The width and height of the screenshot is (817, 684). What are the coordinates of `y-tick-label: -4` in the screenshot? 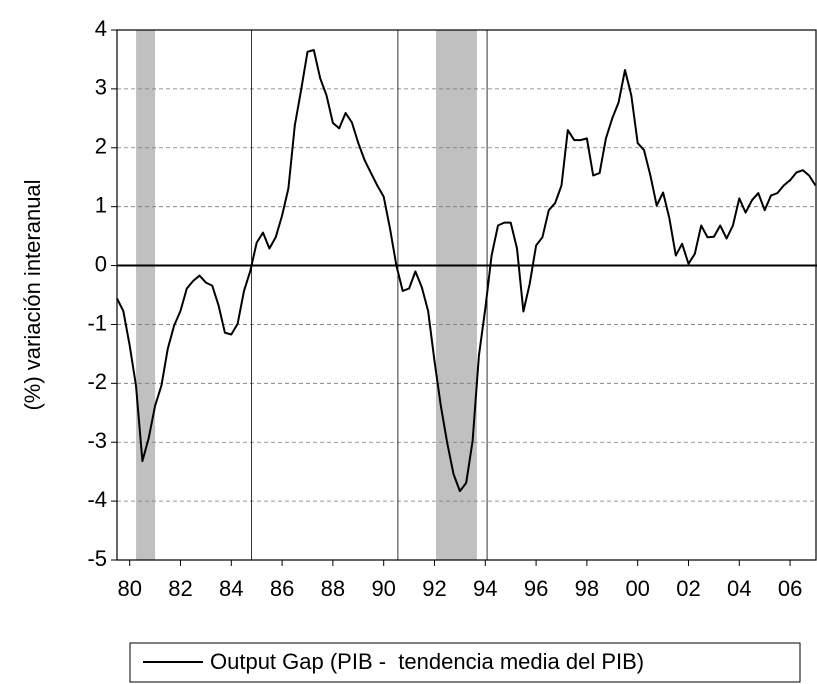 It's located at (97, 499).